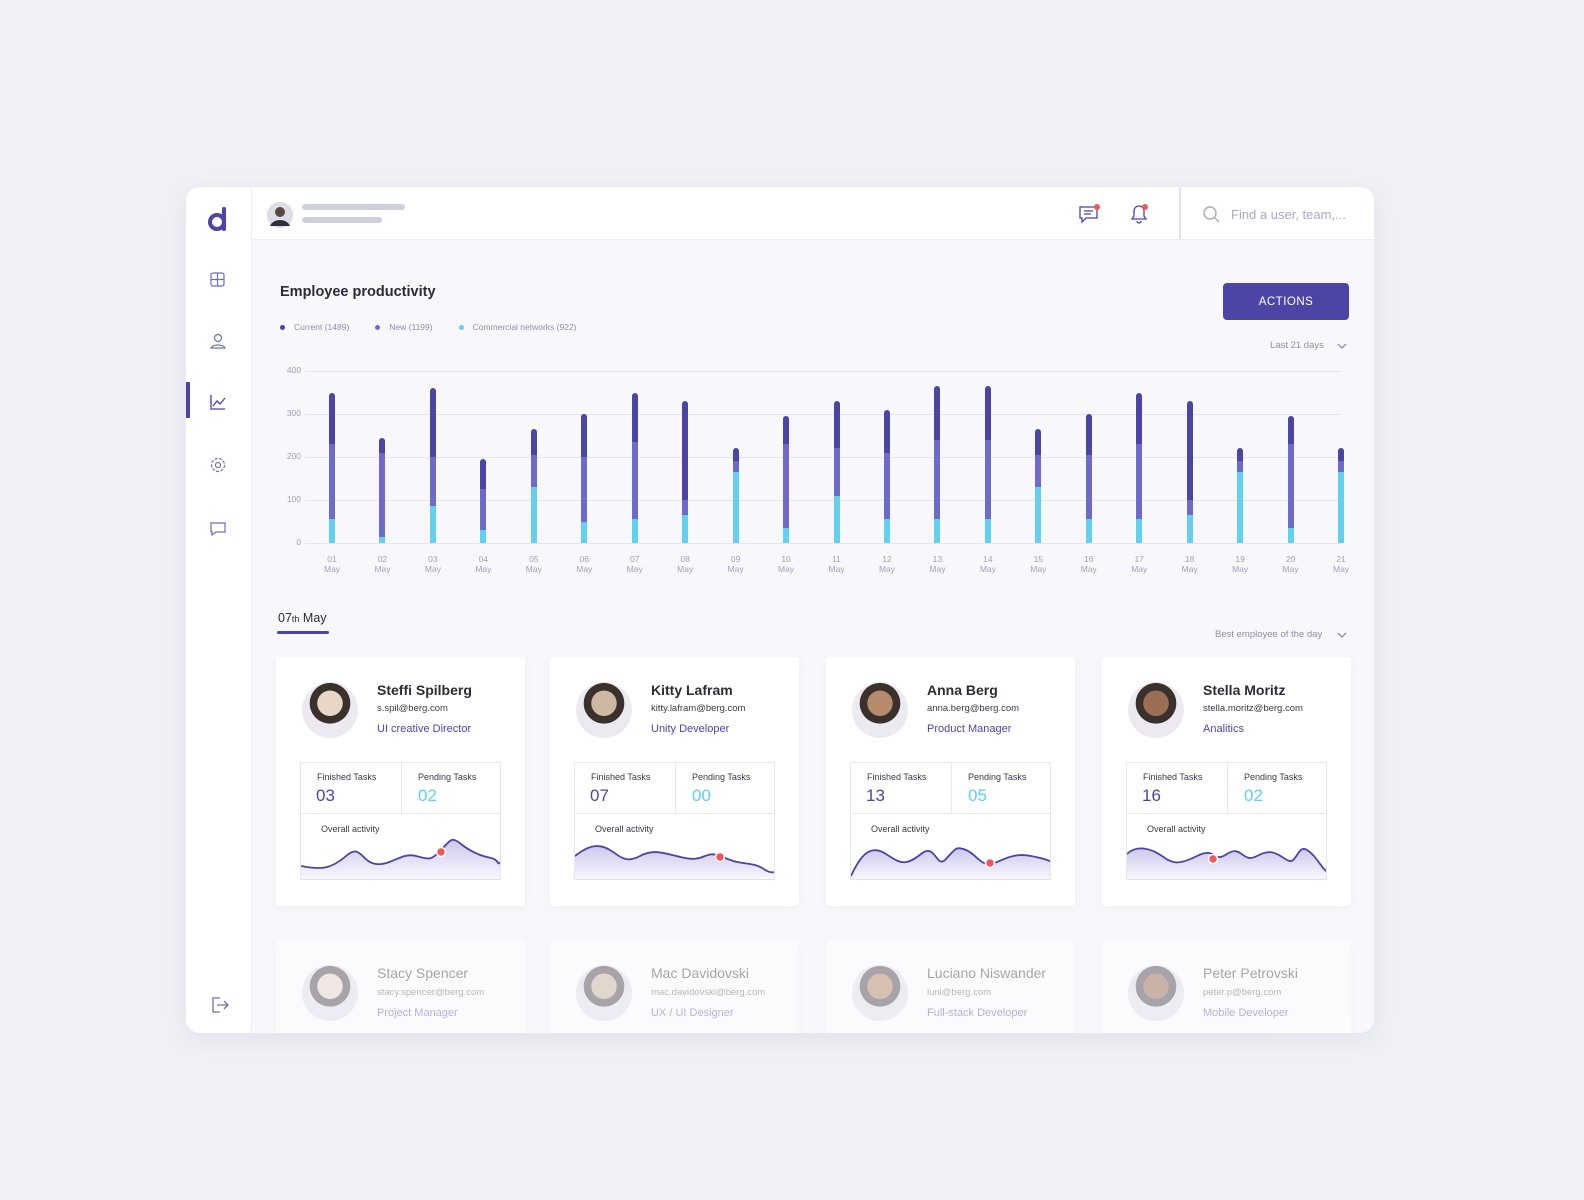 This screenshot has height=1200, width=1584. I want to click on employee-role: Mobile Developer, so click(1246, 1013).